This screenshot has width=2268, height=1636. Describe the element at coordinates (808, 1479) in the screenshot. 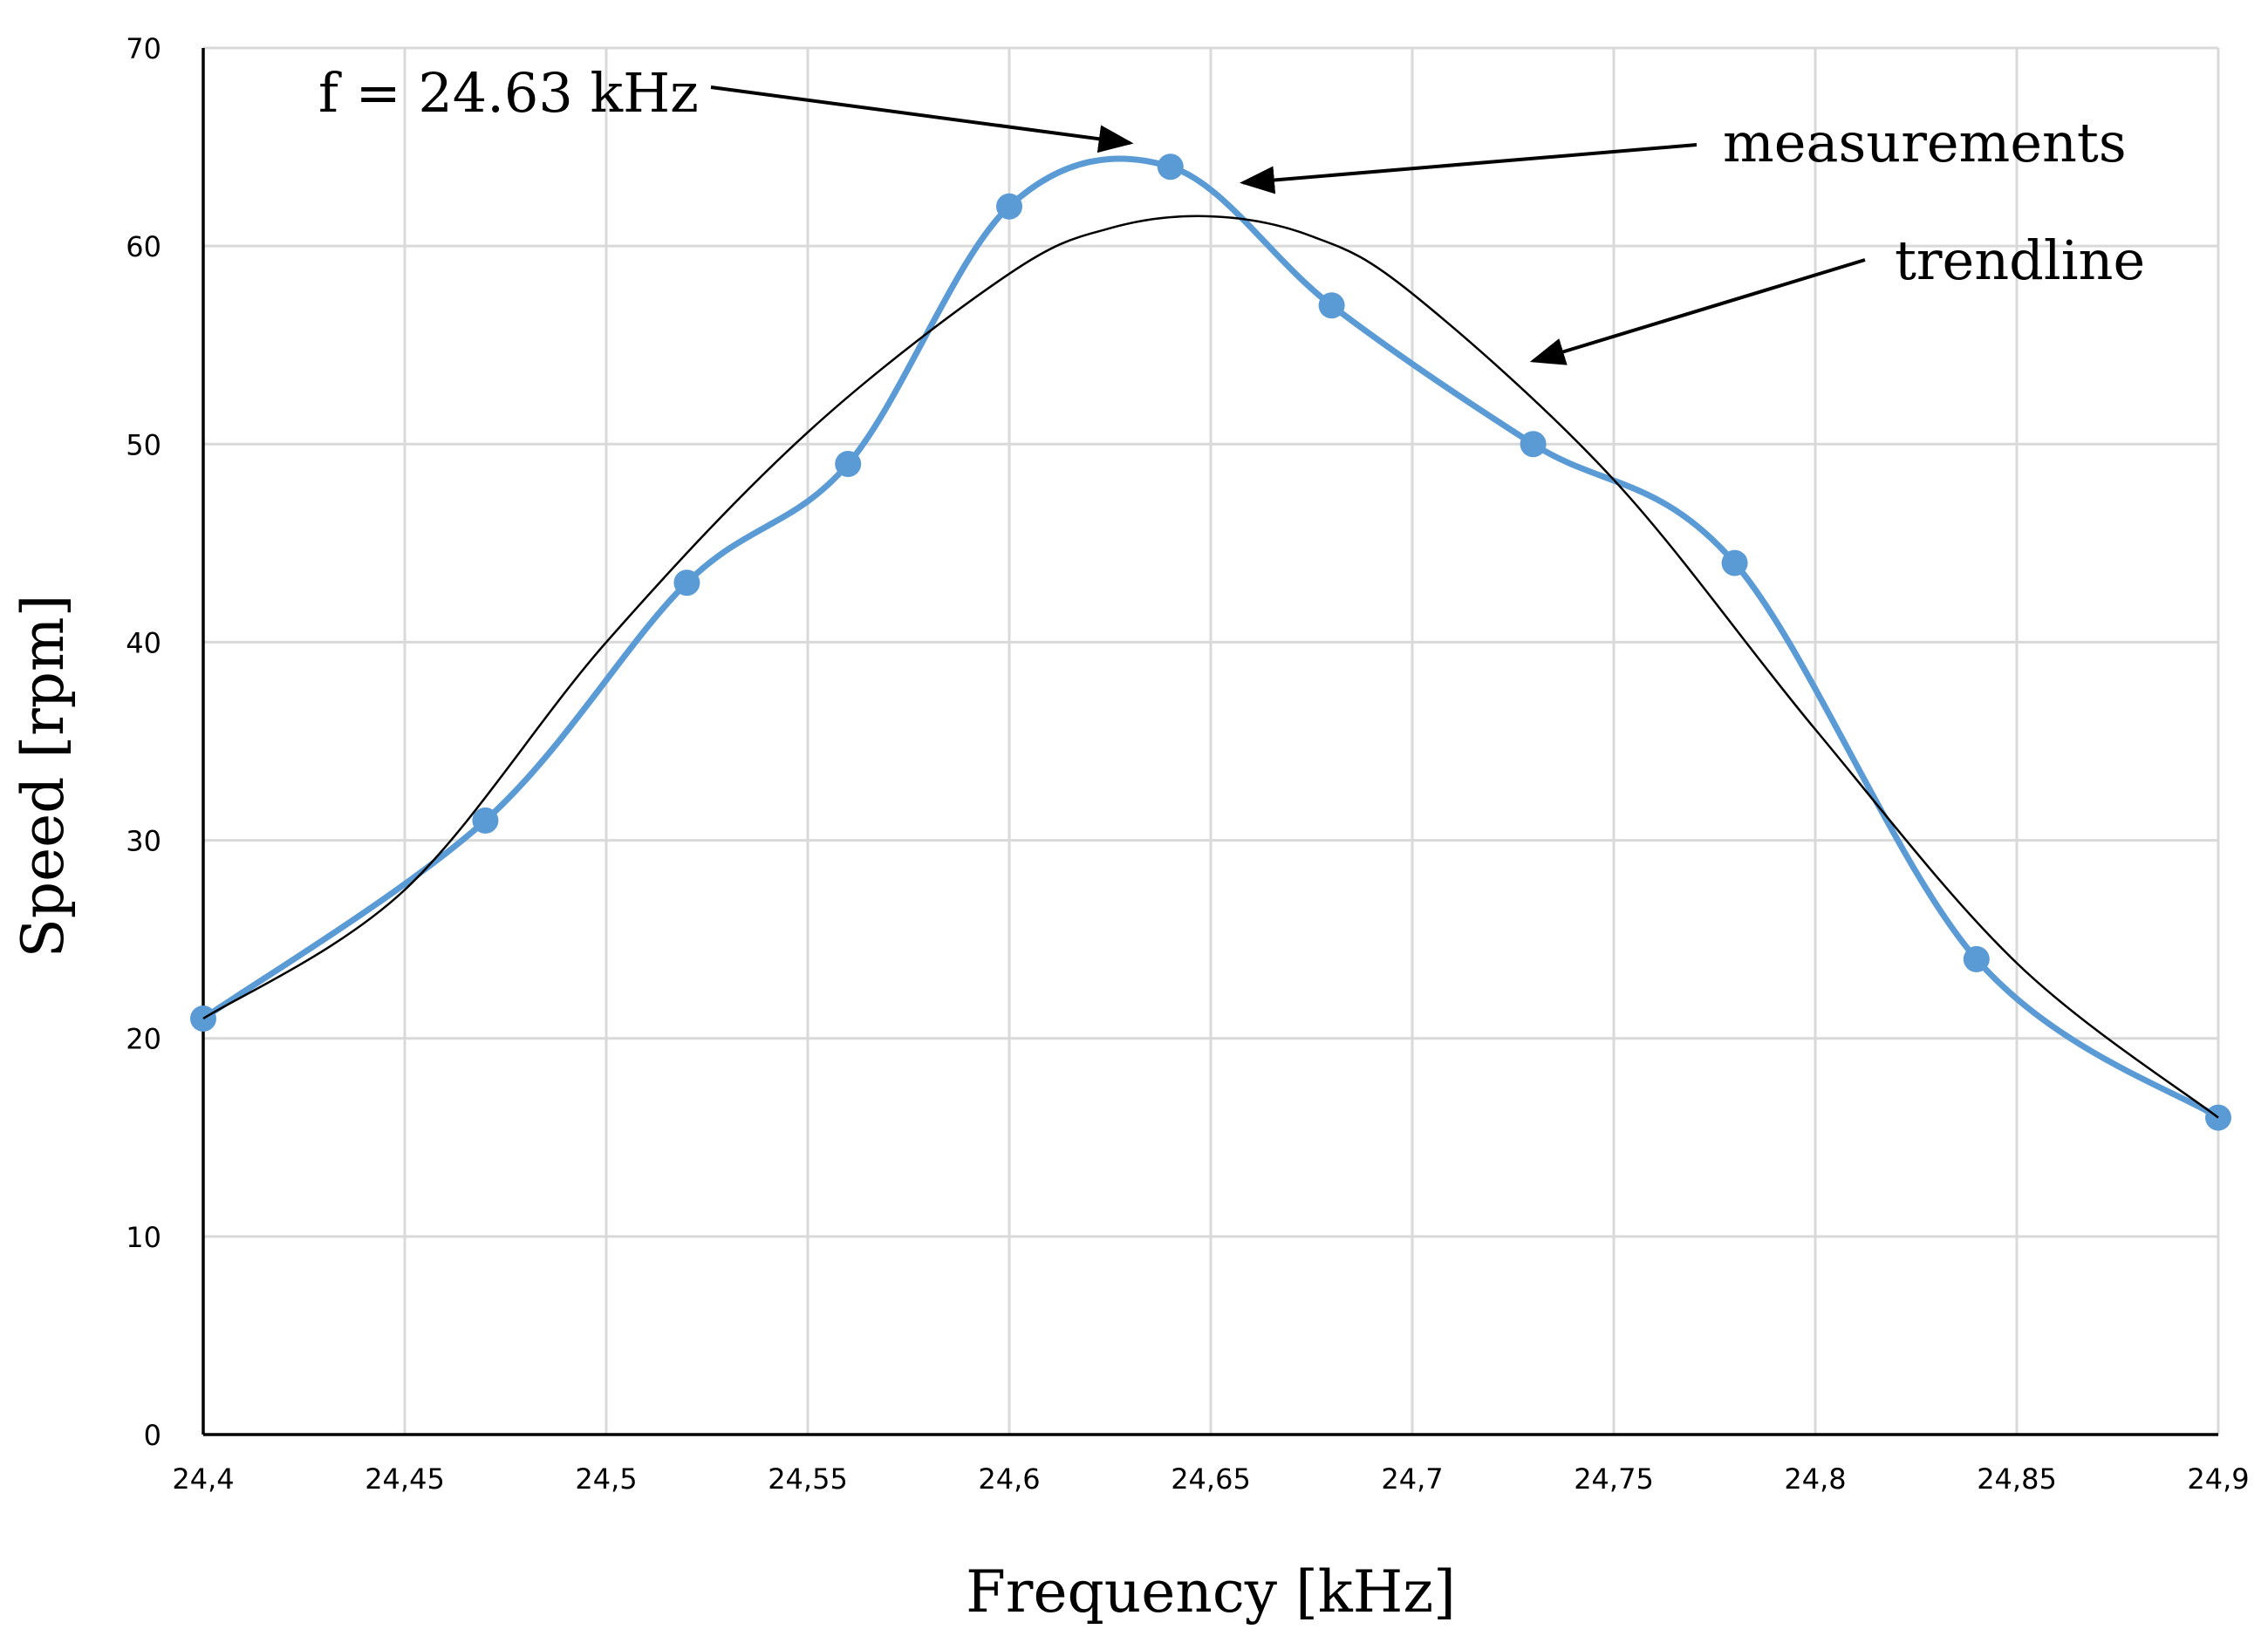

I see `x-tick-label: 24,55` at that location.